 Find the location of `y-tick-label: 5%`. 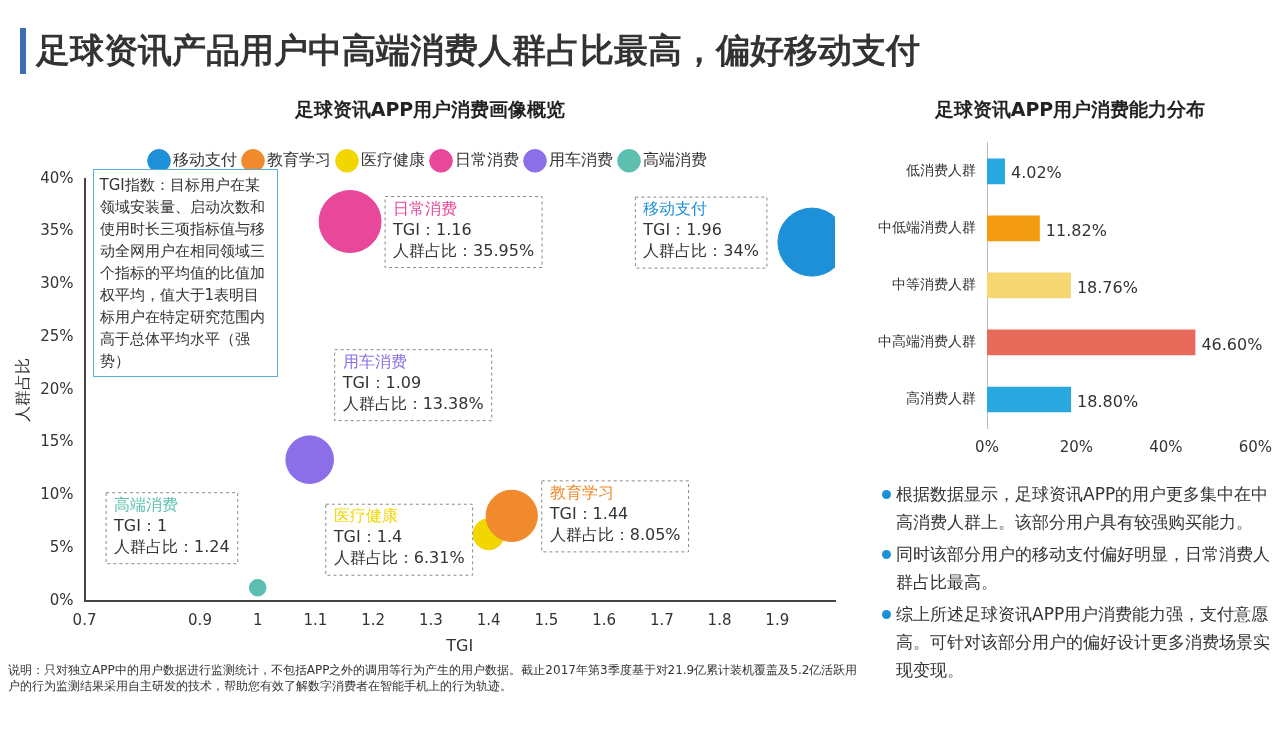

y-tick-label: 5% is located at coordinates (61, 546).